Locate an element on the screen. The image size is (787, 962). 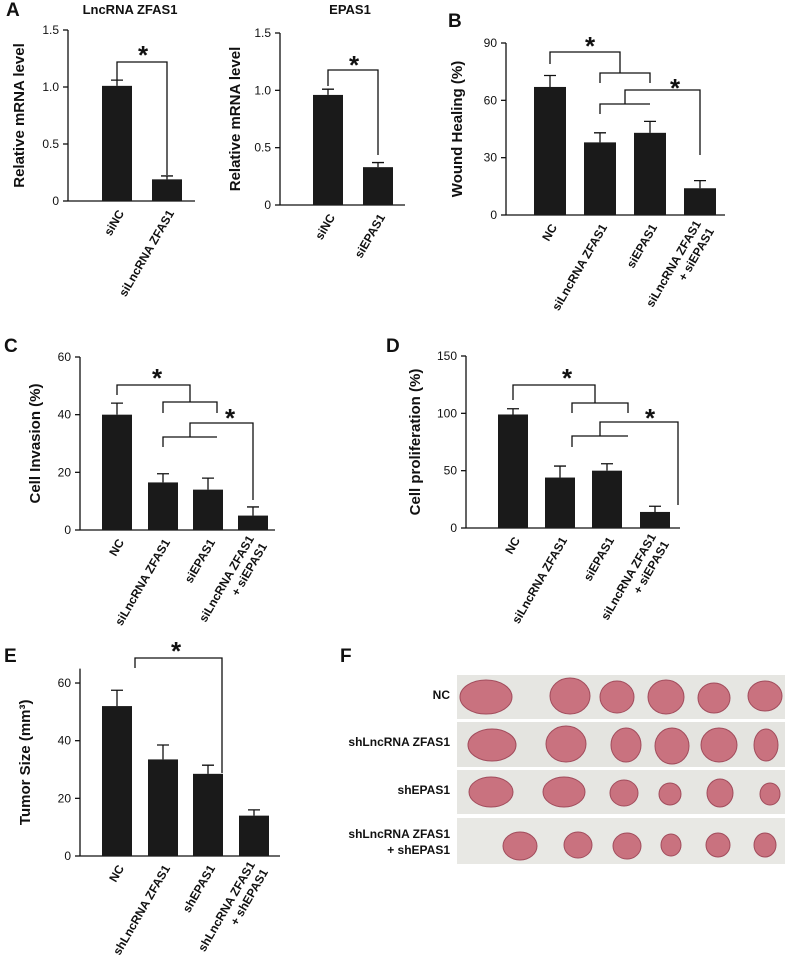
y-tick-label: 30 is located at coordinates (491, 158).